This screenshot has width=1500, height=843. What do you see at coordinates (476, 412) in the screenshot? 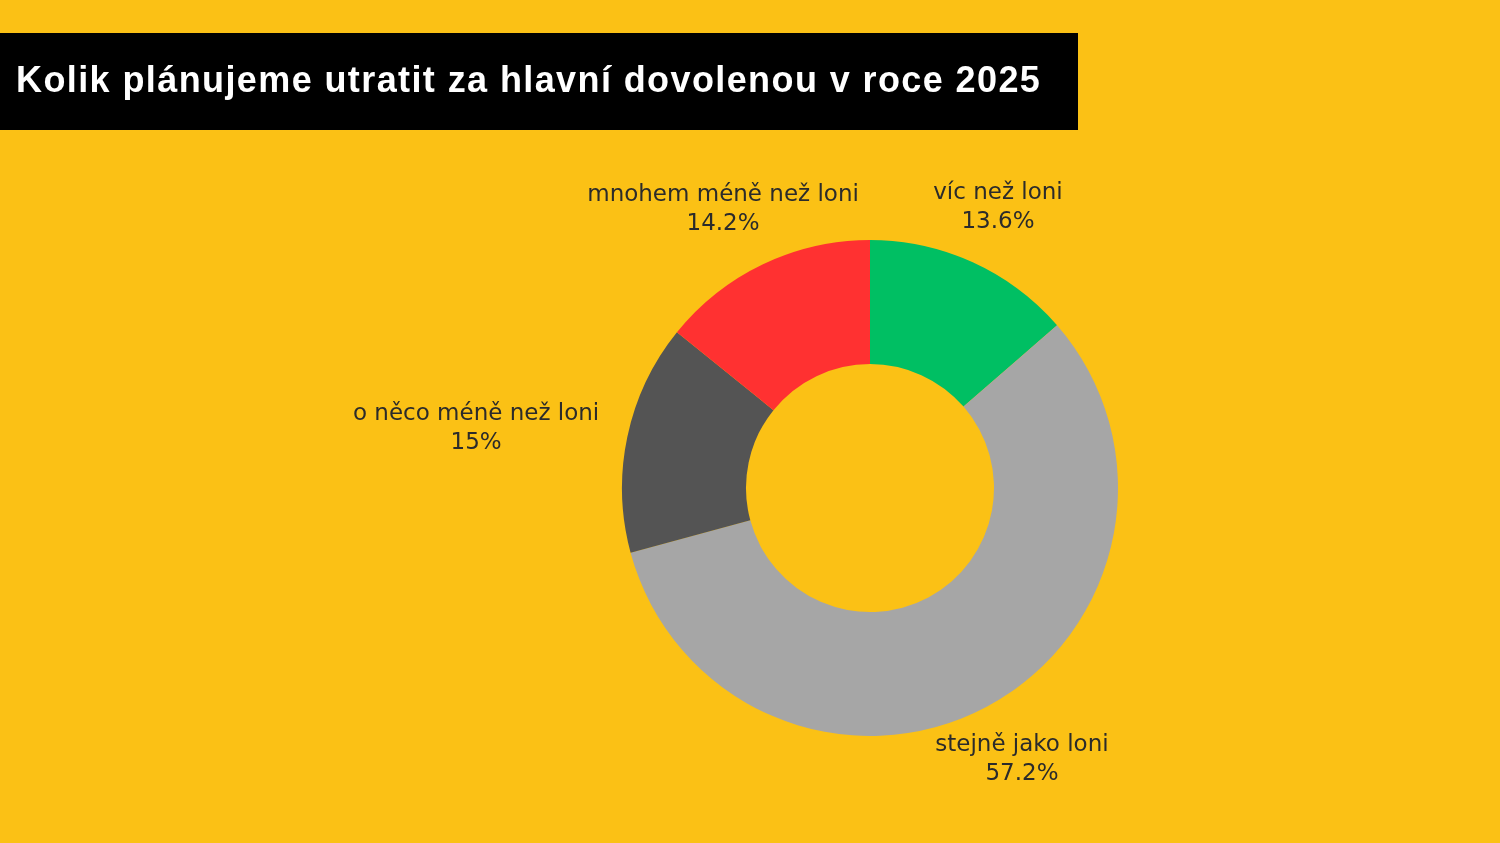
I see `slice-label: o něco méně než loni` at bounding box center [476, 412].